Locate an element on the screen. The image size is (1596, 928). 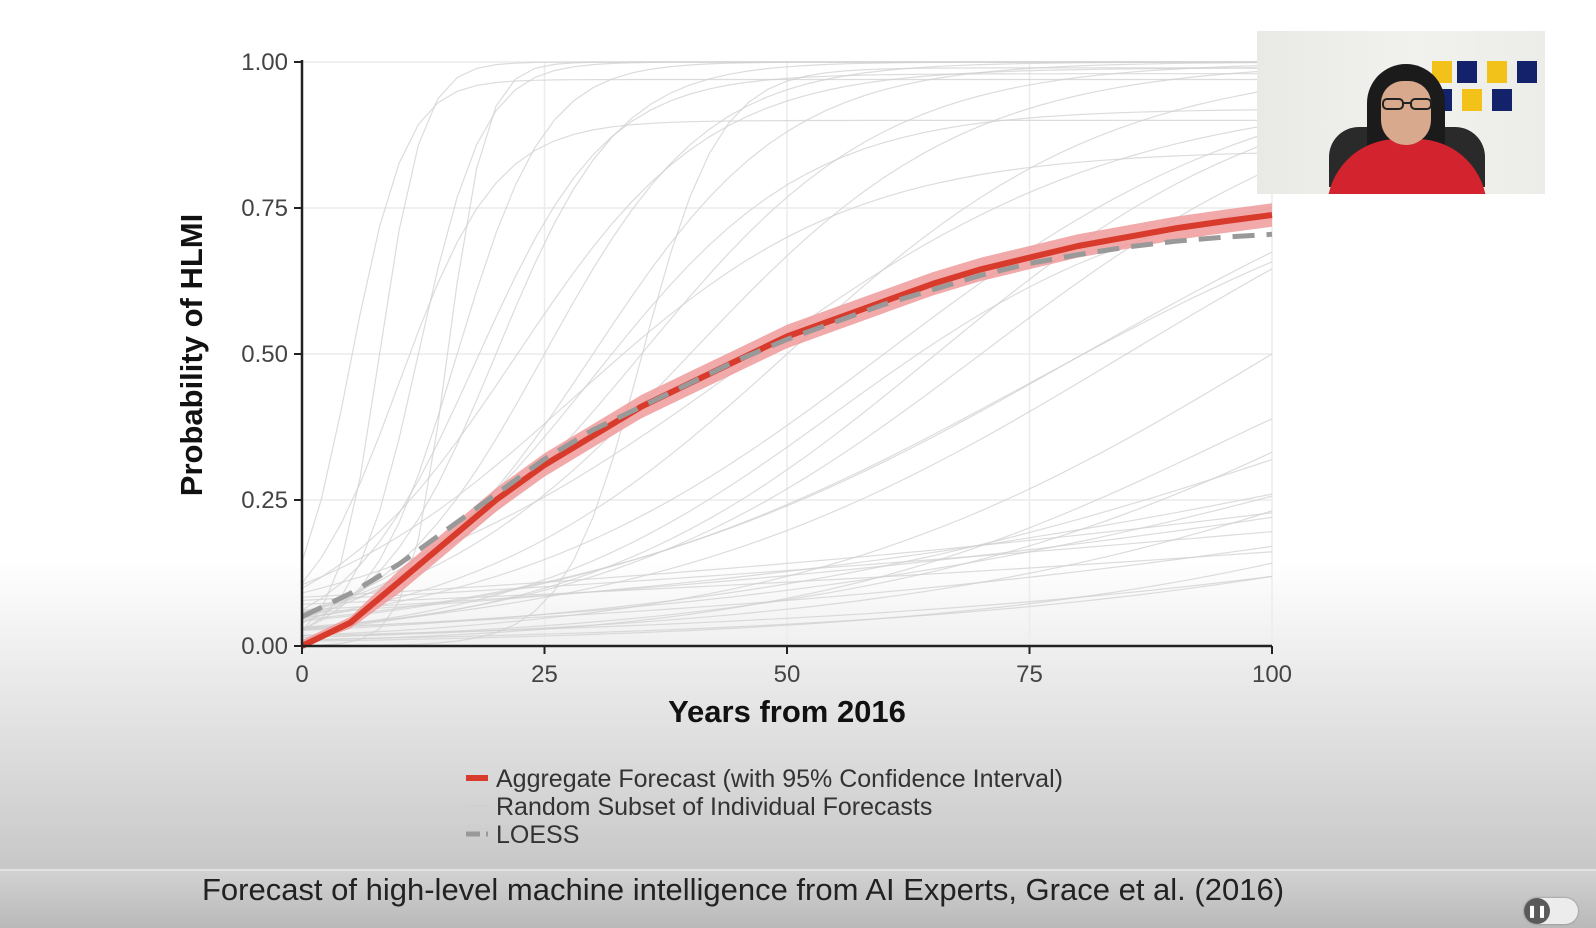
legend-label-loess: LOESS is located at coordinates (537, 835).